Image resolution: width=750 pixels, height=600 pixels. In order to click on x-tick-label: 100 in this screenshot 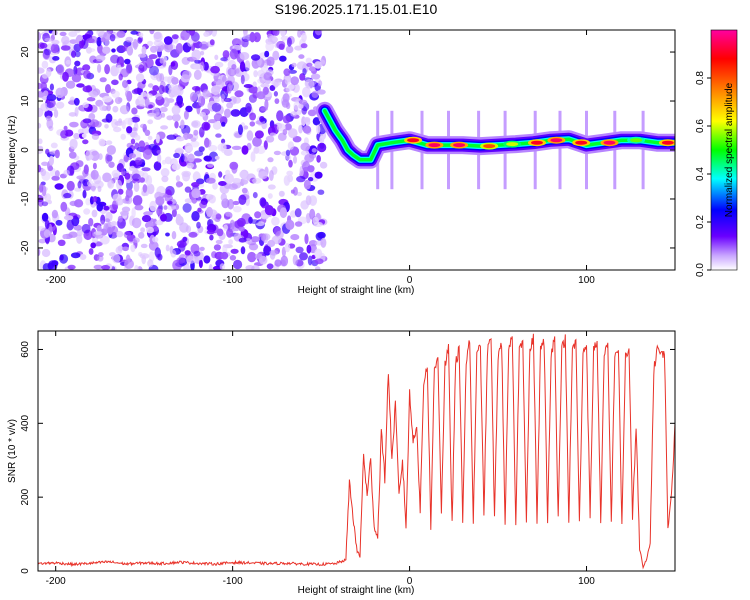, I will do `click(586, 581)`.